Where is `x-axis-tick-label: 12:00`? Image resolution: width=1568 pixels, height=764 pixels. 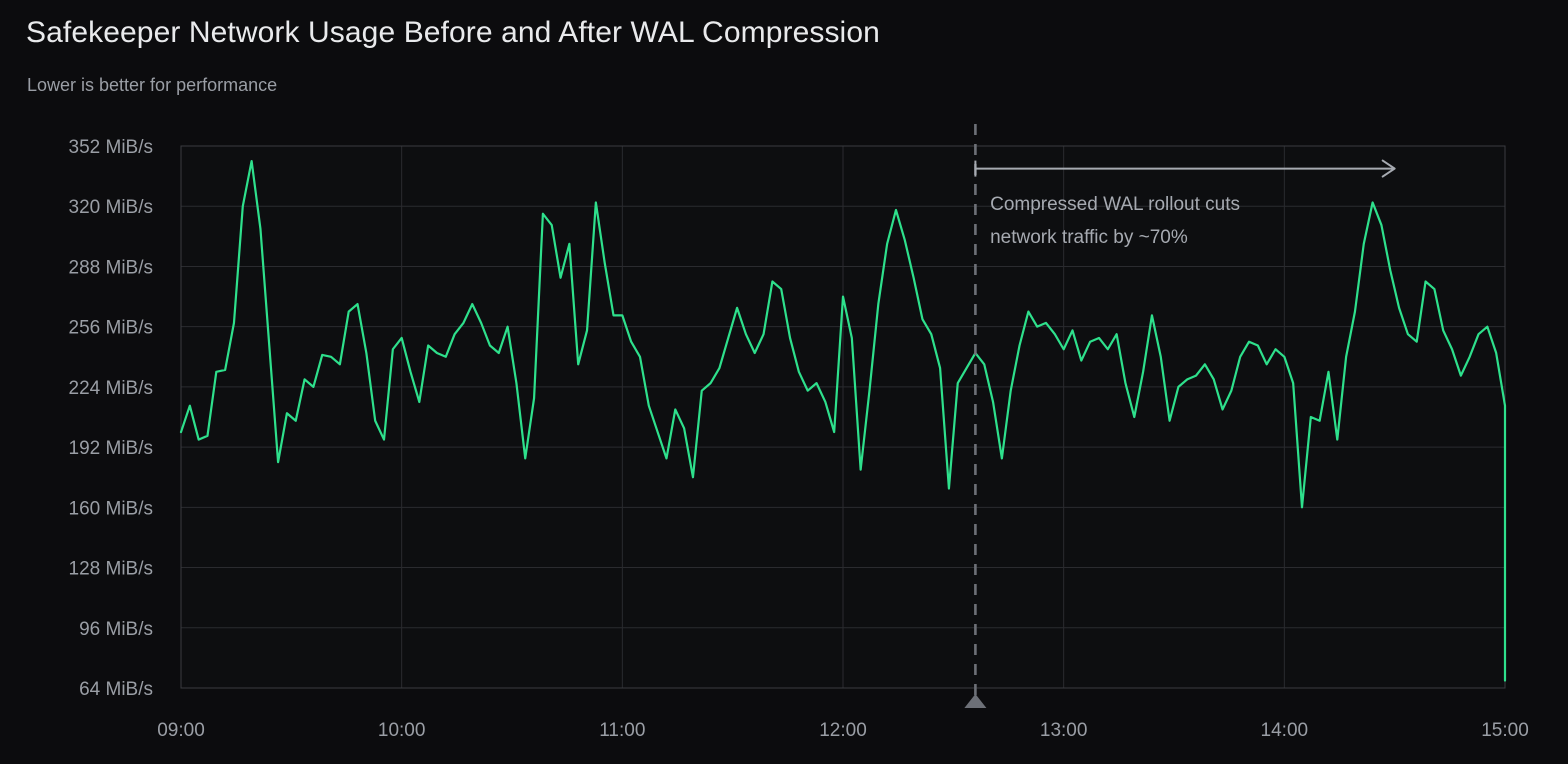 x-axis-tick-label: 12:00 is located at coordinates (843, 730).